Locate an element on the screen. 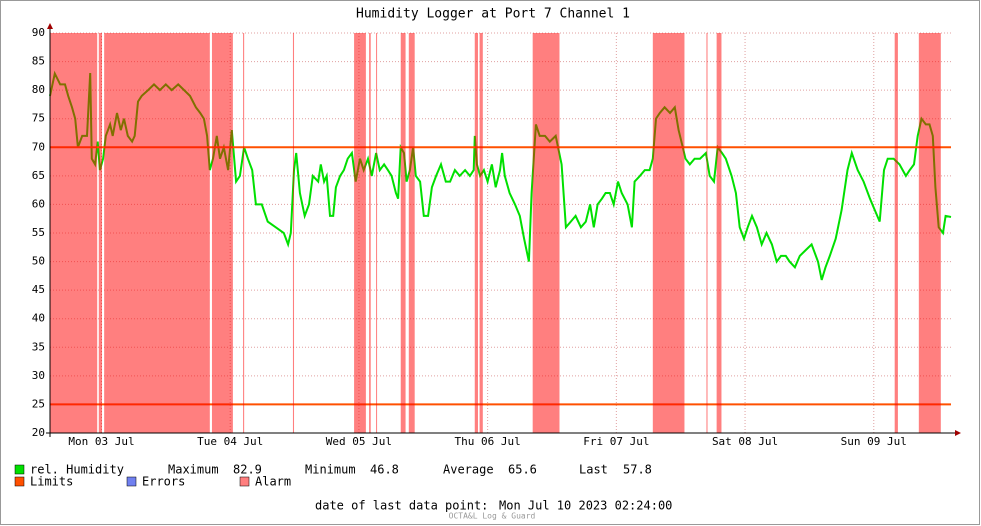 Image resolution: width=981 pixels, height=526 pixels. y-tick-label: 45 is located at coordinates (38, 289).